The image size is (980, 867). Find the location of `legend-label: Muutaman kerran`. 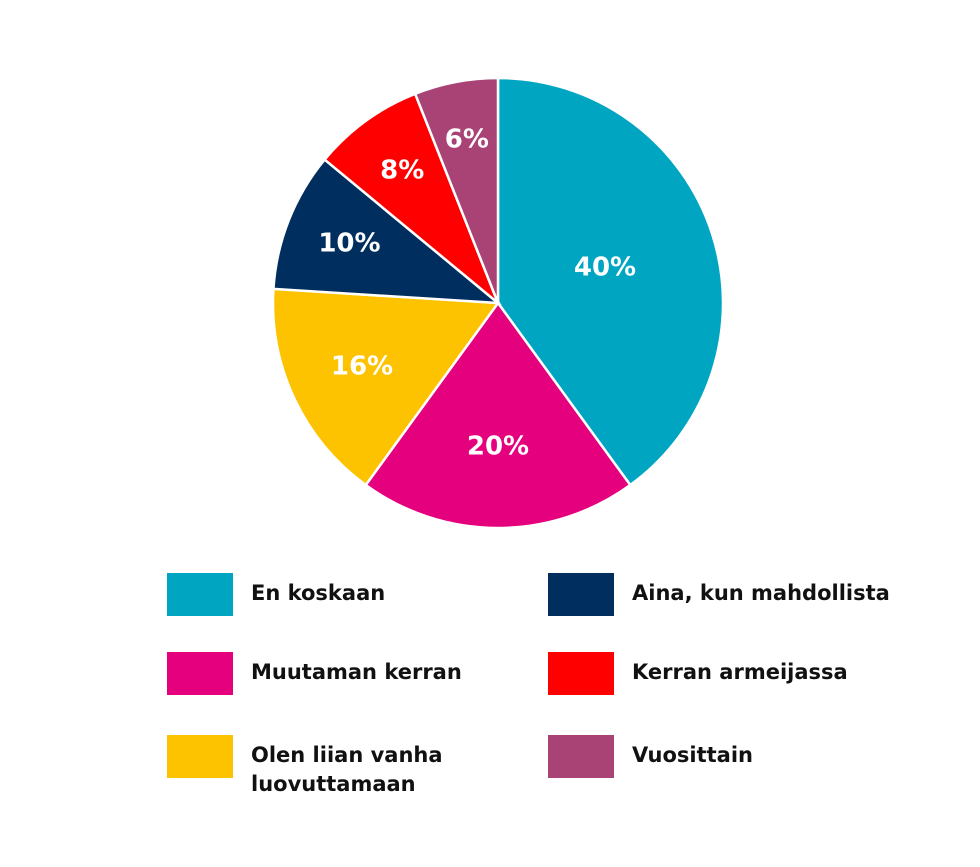

legend-label: Muutaman kerran is located at coordinates (356, 672).